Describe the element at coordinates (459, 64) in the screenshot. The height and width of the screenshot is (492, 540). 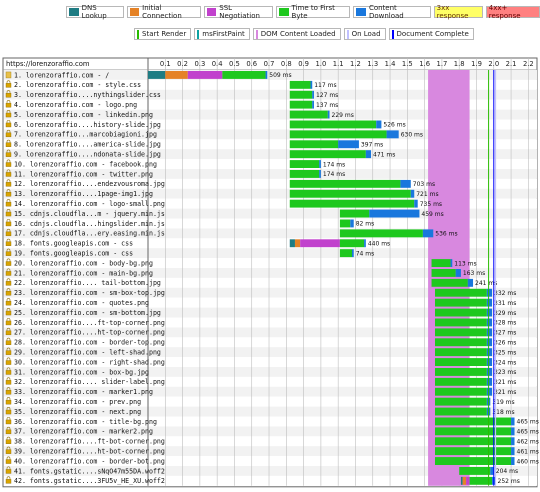
I see `x-tick-label: 1.8` at that location.